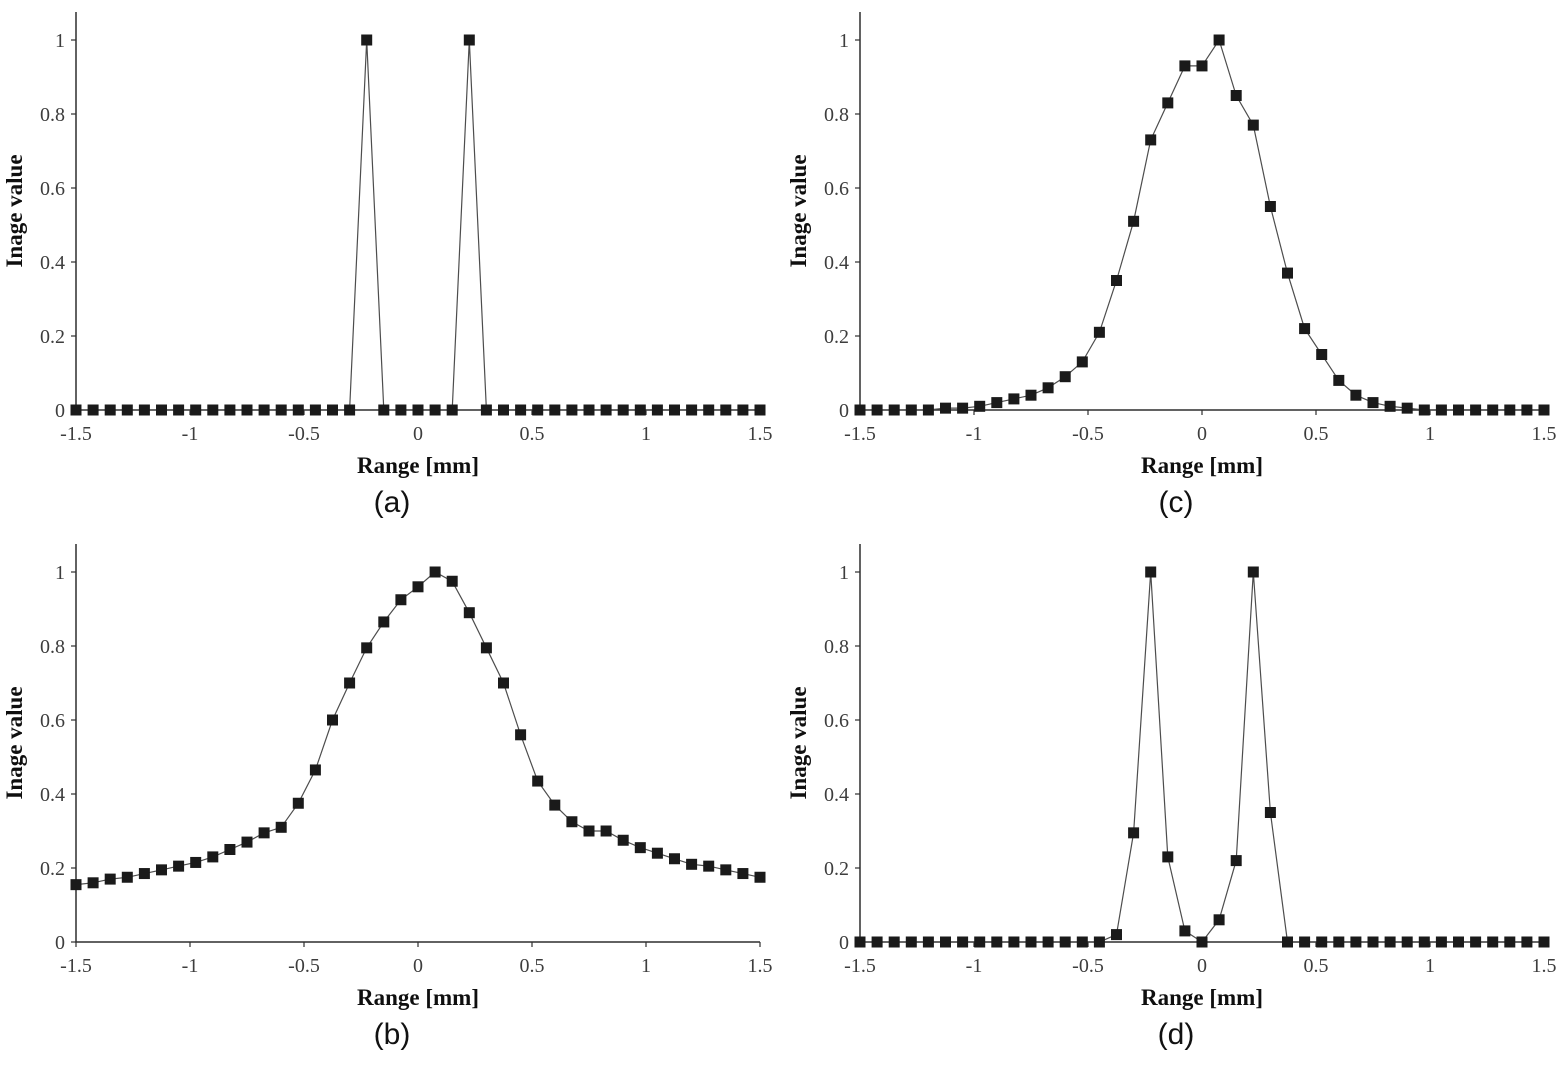 The image size is (1568, 1065). Describe the element at coordinates (60, 411) in the screenshot. I see `y-tick-label: 0` at that location.